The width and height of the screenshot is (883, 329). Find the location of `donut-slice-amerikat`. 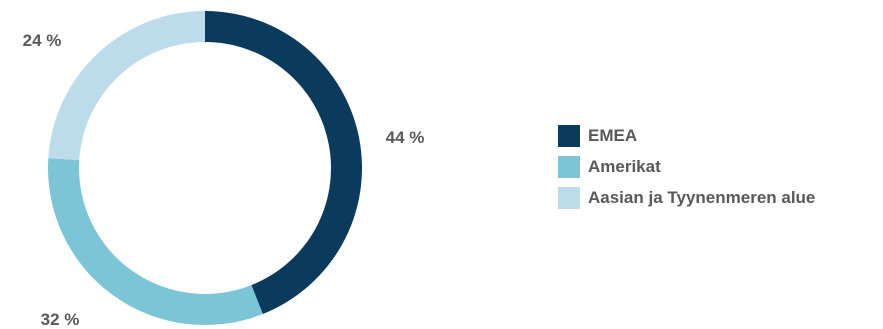

donut-slice-amerikat is located at coordinates (155, 241).